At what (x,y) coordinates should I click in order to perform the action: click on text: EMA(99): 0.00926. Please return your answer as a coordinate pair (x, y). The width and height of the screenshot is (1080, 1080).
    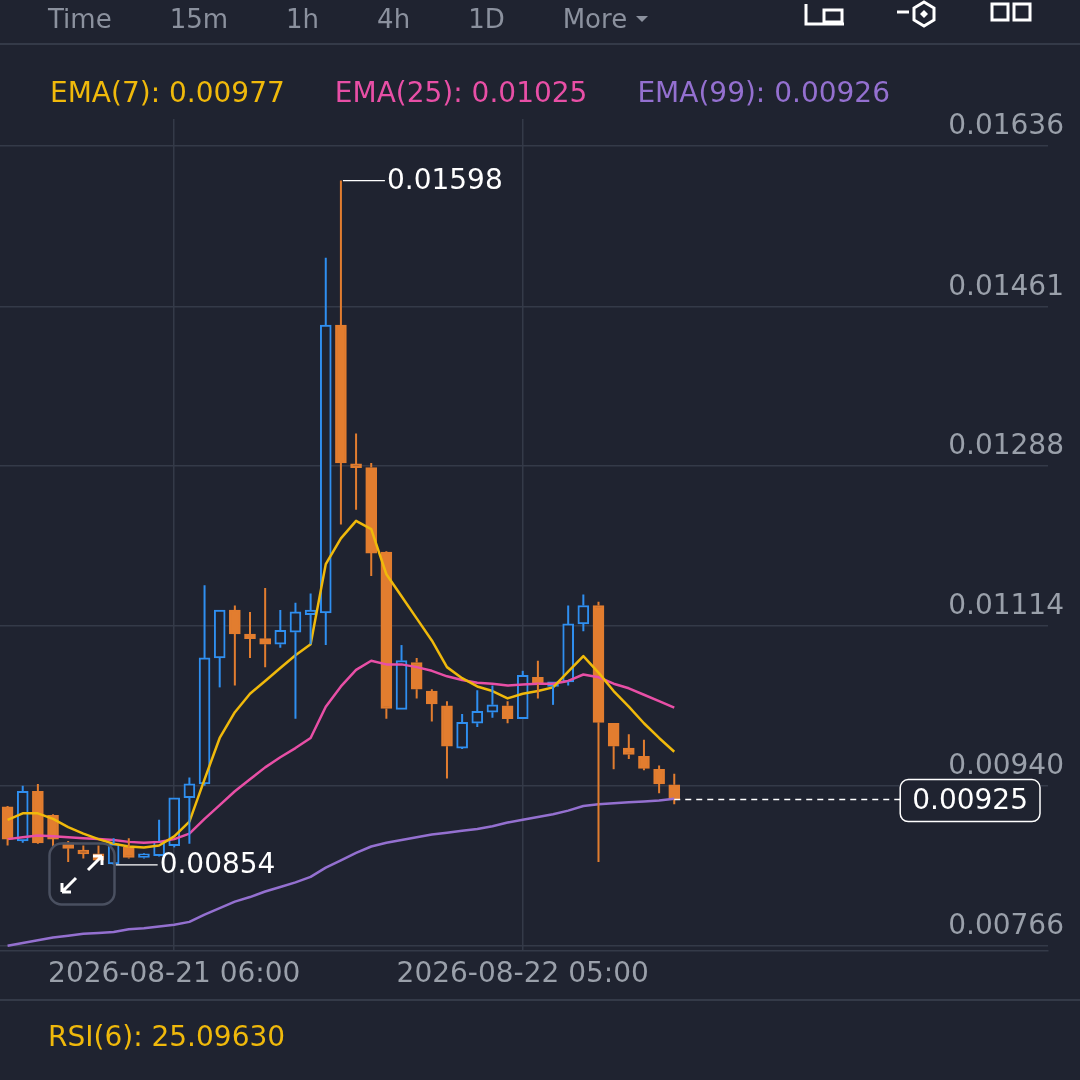
    Looking at the image, I should click on (763, 93).